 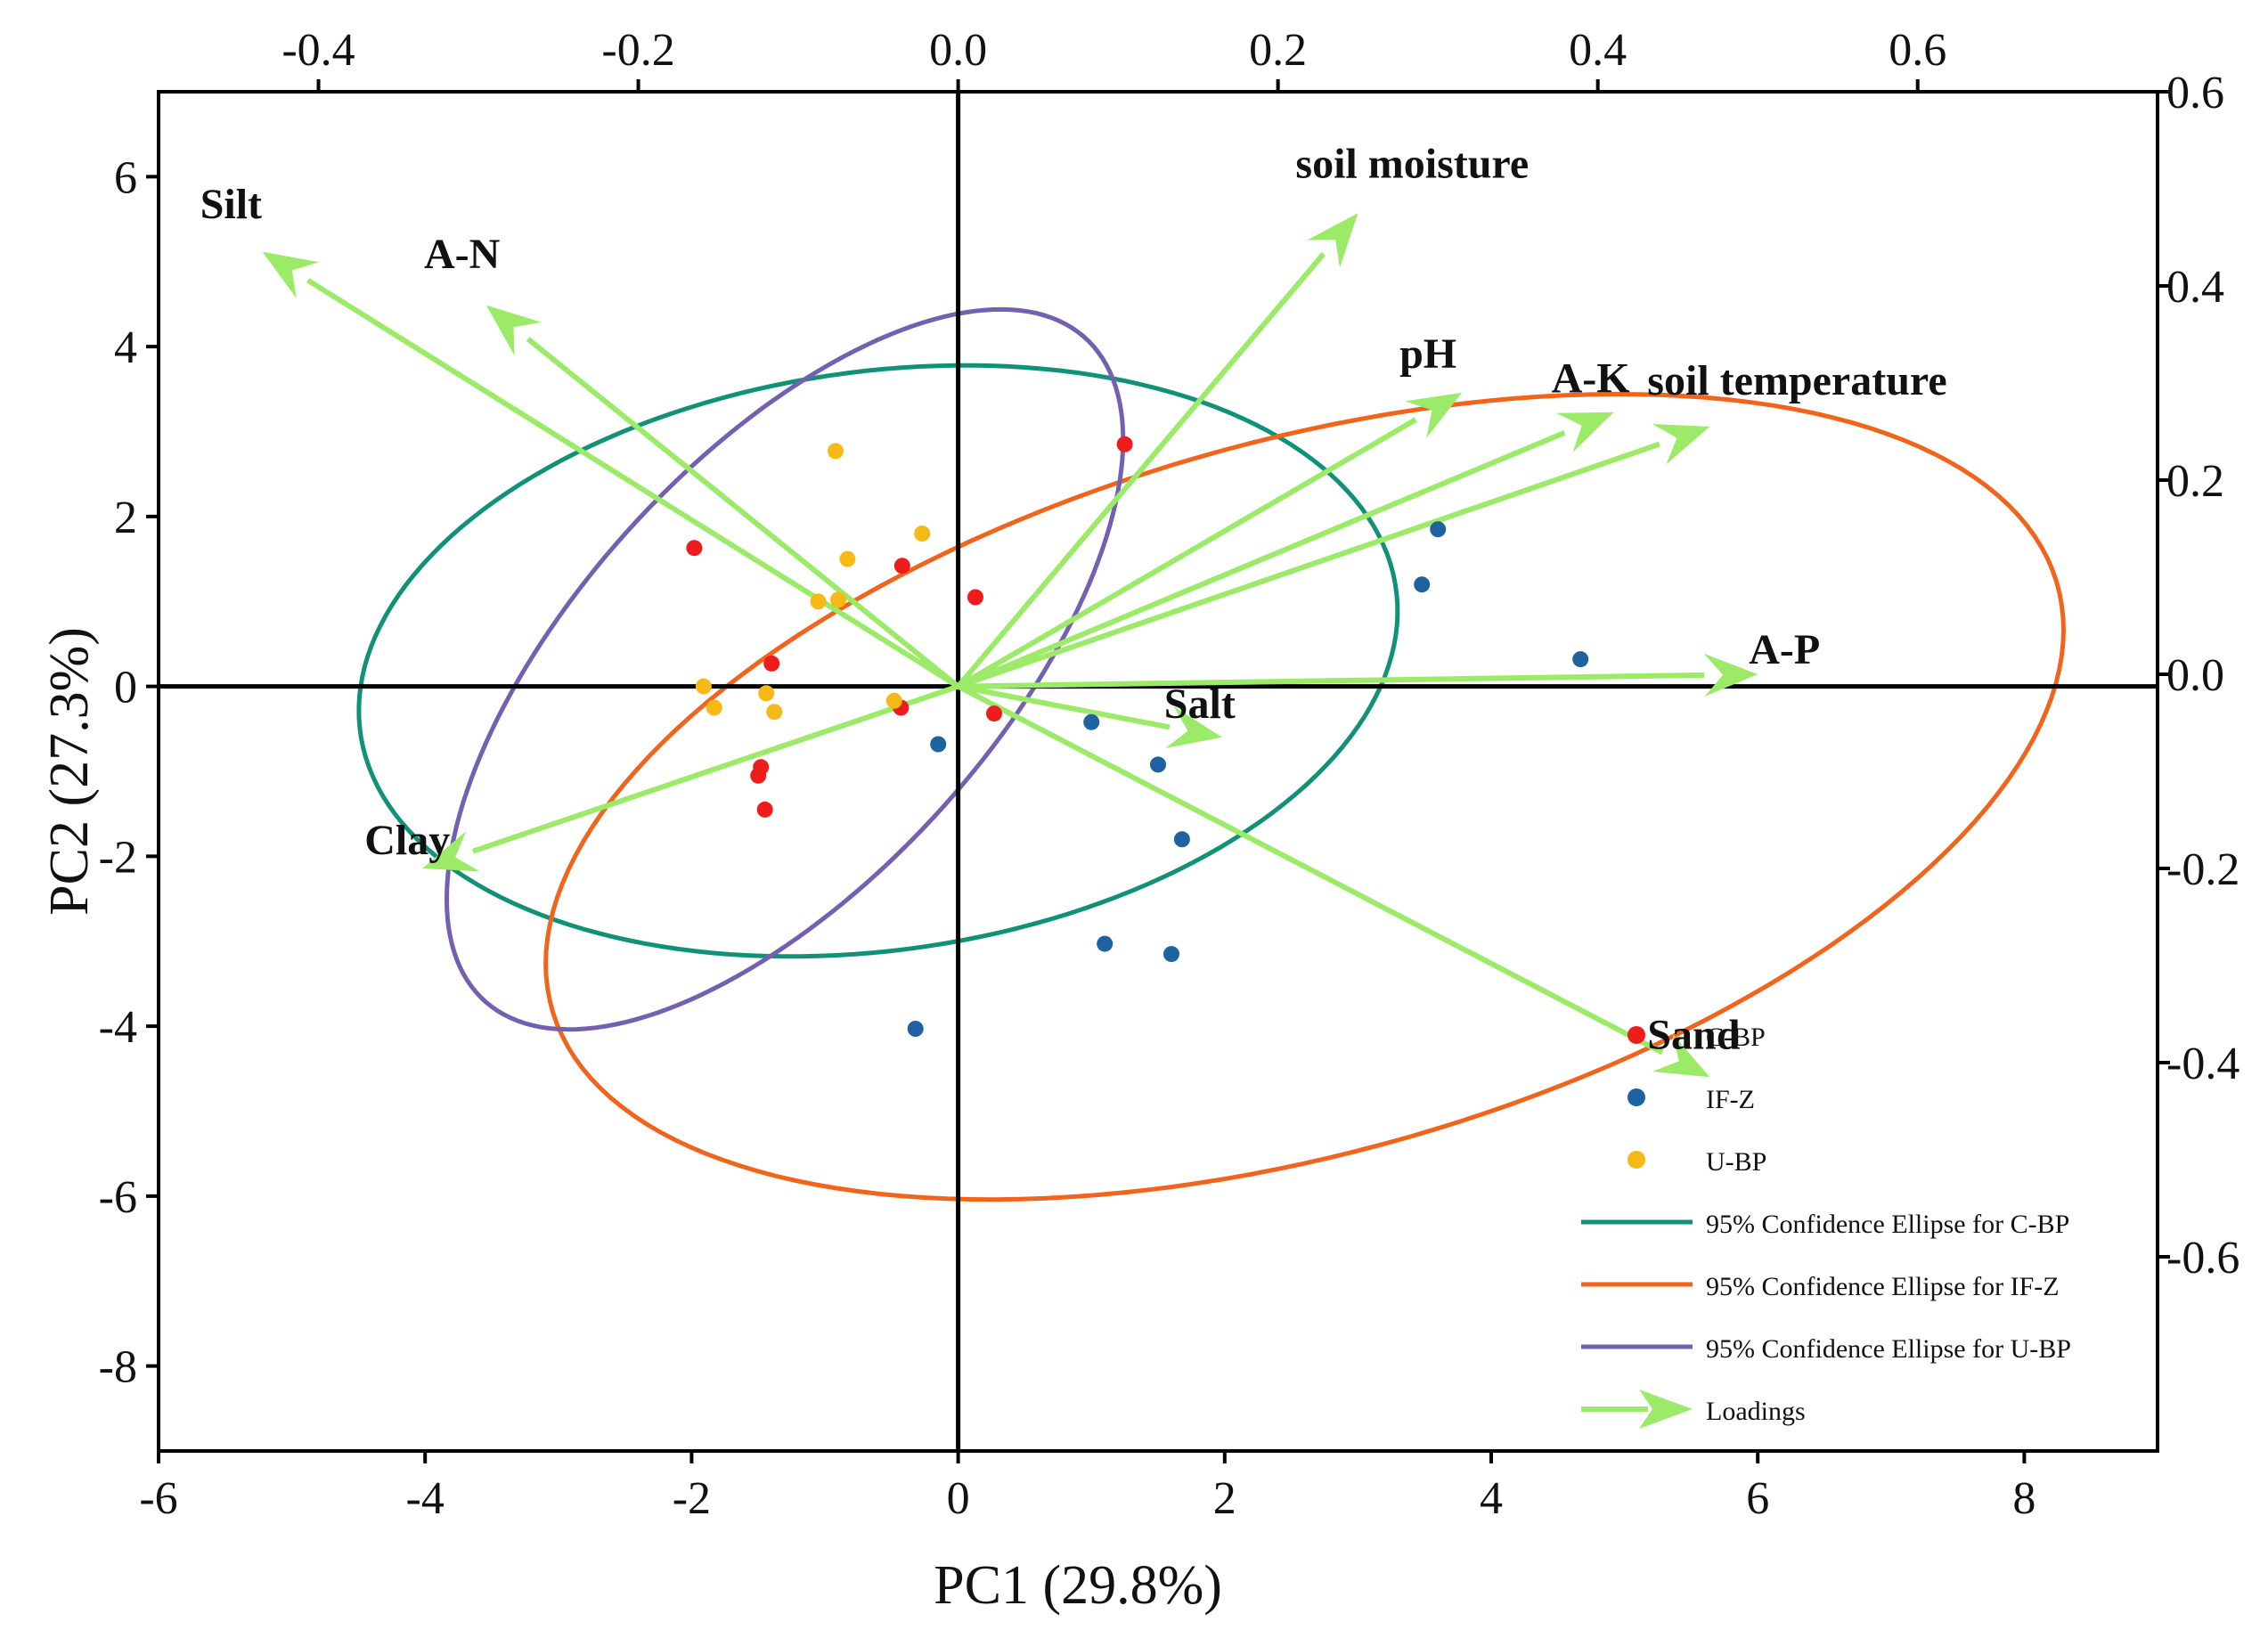 I want to click on legend-label-u-bp: U-BP, so click(x=1736, y=1162).